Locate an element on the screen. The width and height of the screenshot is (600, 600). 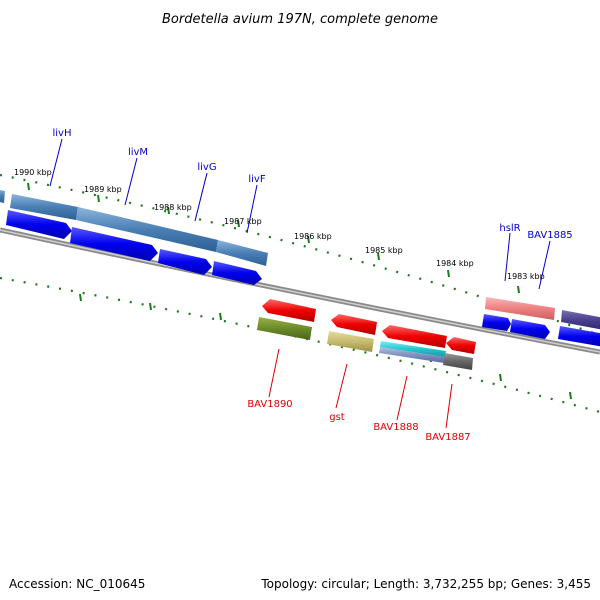
gene-label-livH: livH is located at coordinates (62, 133).